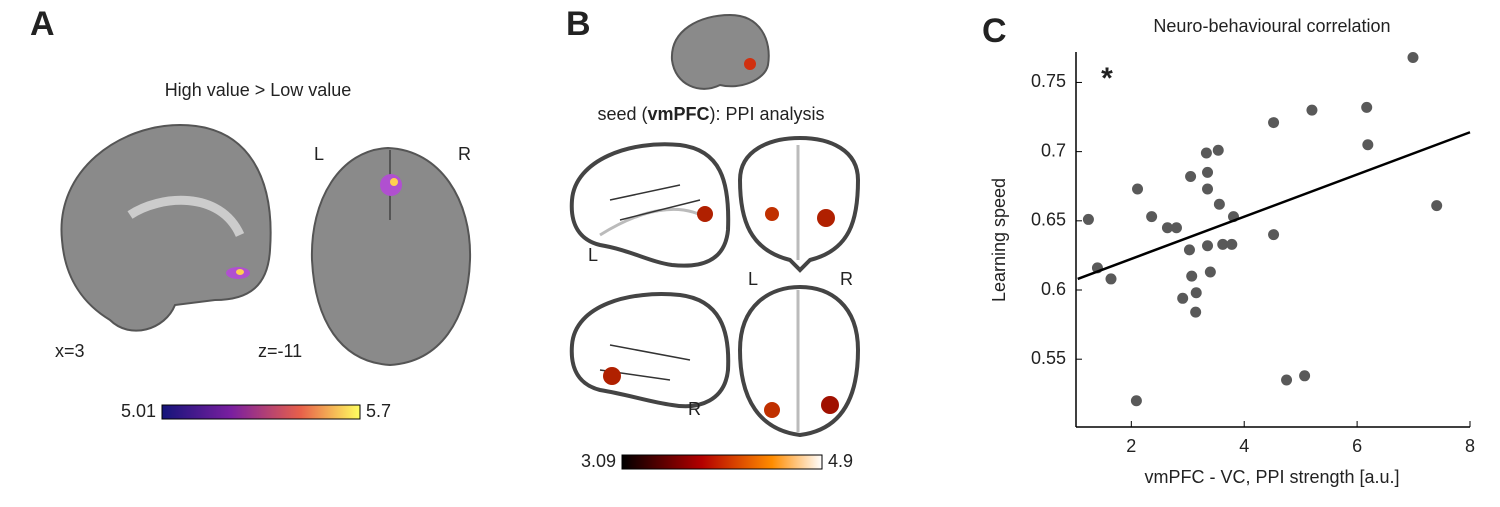 The image size is (1500, 507). What do you see at coordinates (1053, 150) in the screenshot?
I see `y-tick-label: 0.7` at bounding box center [1053, 150].